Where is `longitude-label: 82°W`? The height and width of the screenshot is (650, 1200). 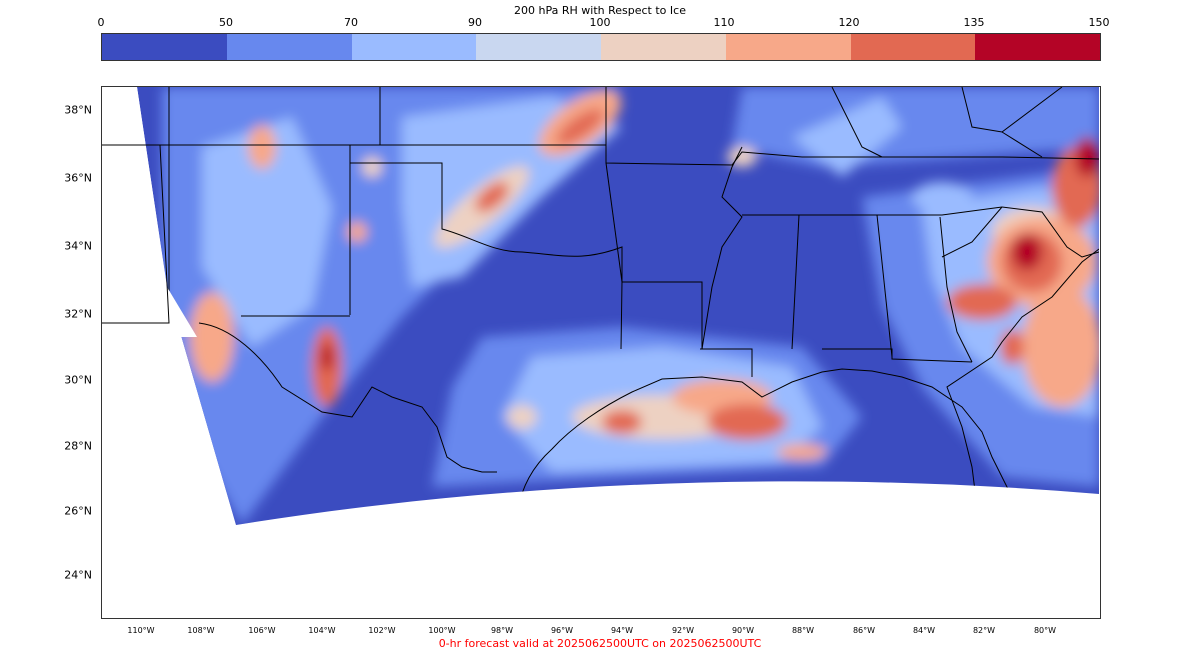
longitude-label: 82°W is located at coordinates (984, 630).